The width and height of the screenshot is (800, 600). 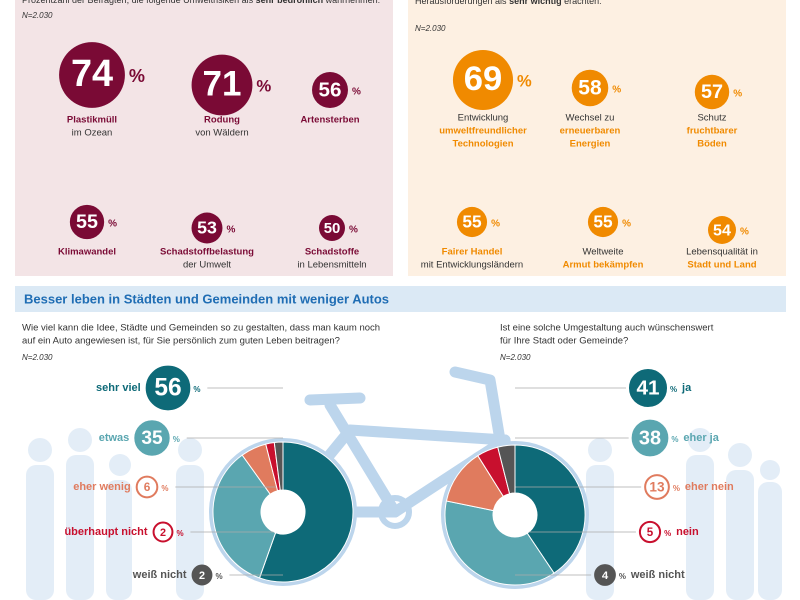 I want to click on donut-hub, so click(x=283, y=512).